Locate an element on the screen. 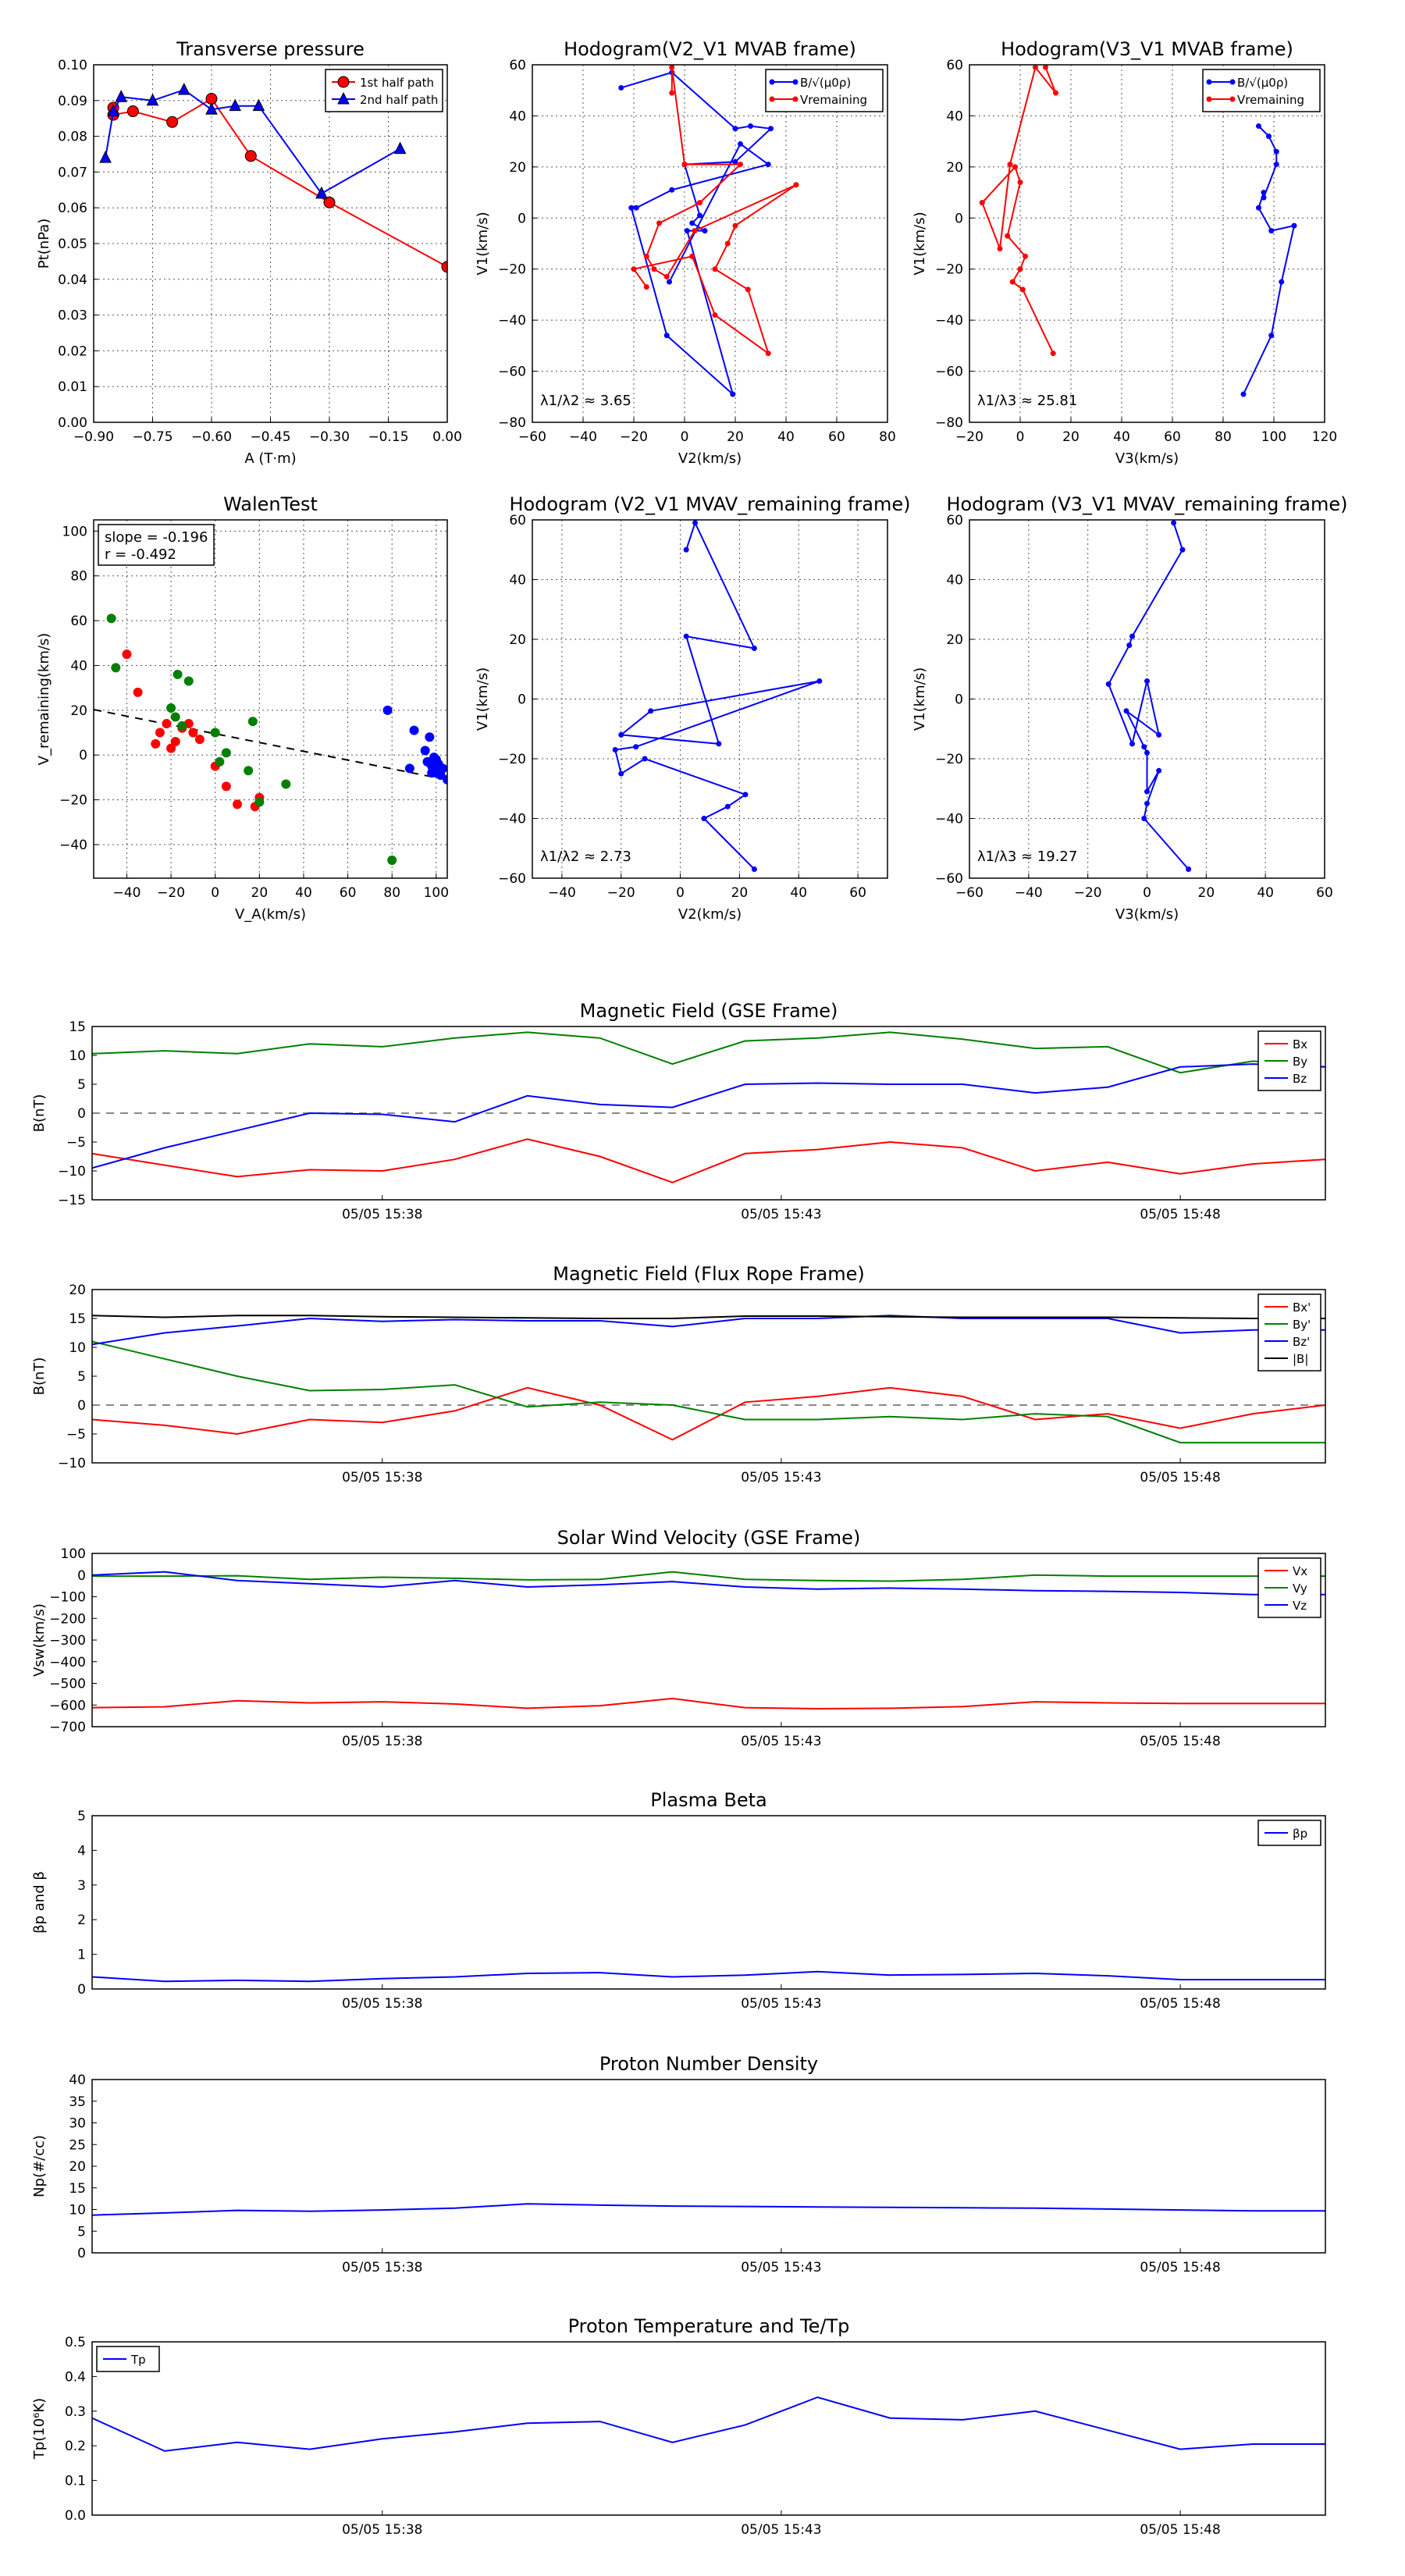  y-axis-label: V1(km/s) is located at coordinates (483, 699).